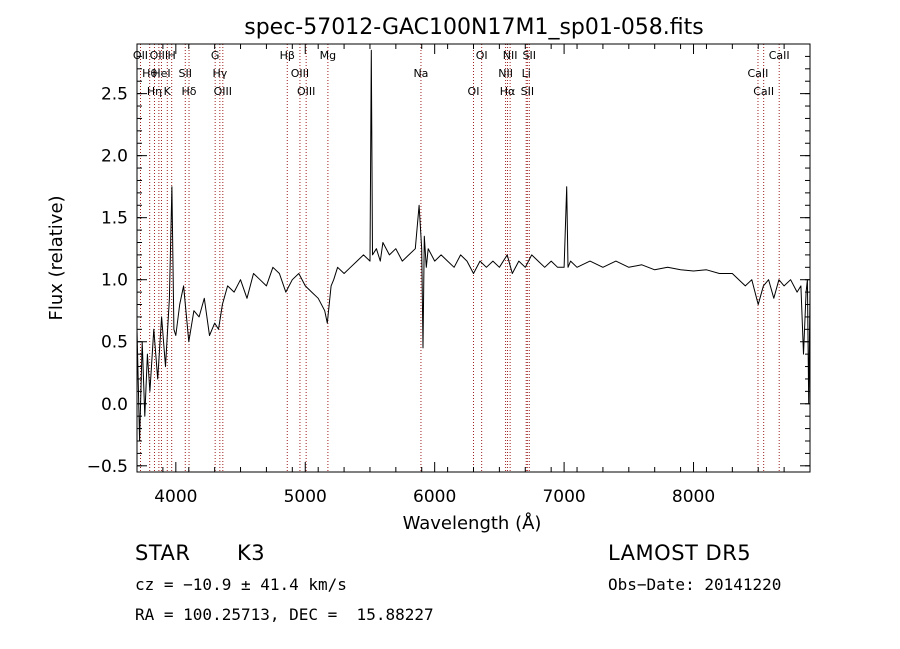 The height and width of the screenshot is (649, 900). Describe the element at coordinates (251, 553) in the screenshot. I see `object-subclass: K3` at that location.